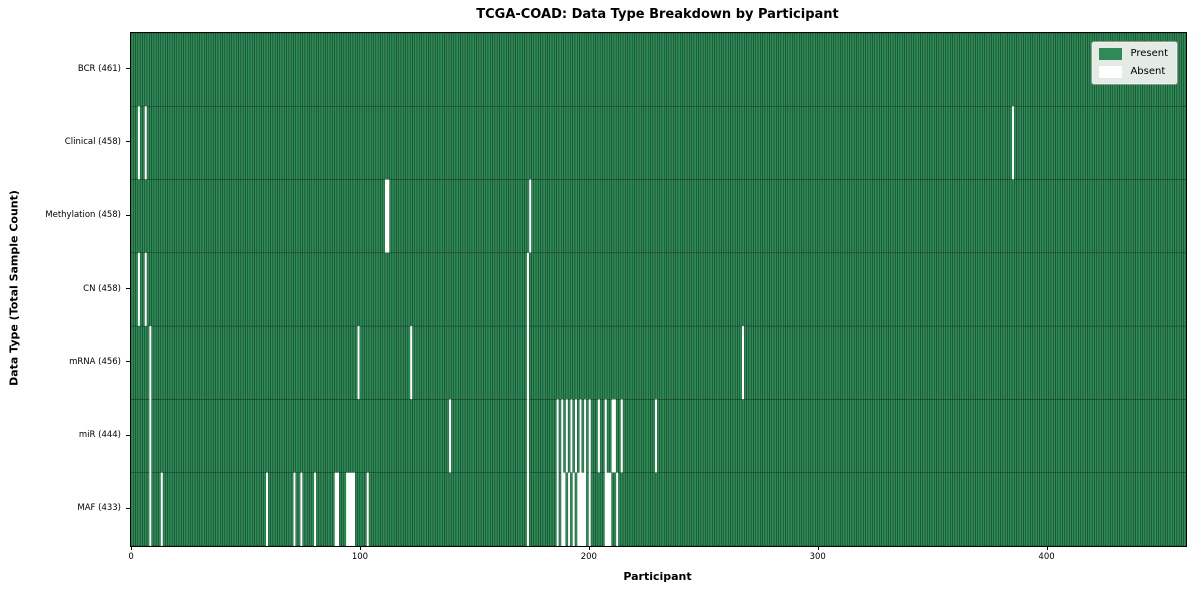  Describe the element at coordinates (99, 68) in the screenshot. I see `y-tick-label: BCR (461)` at that location.